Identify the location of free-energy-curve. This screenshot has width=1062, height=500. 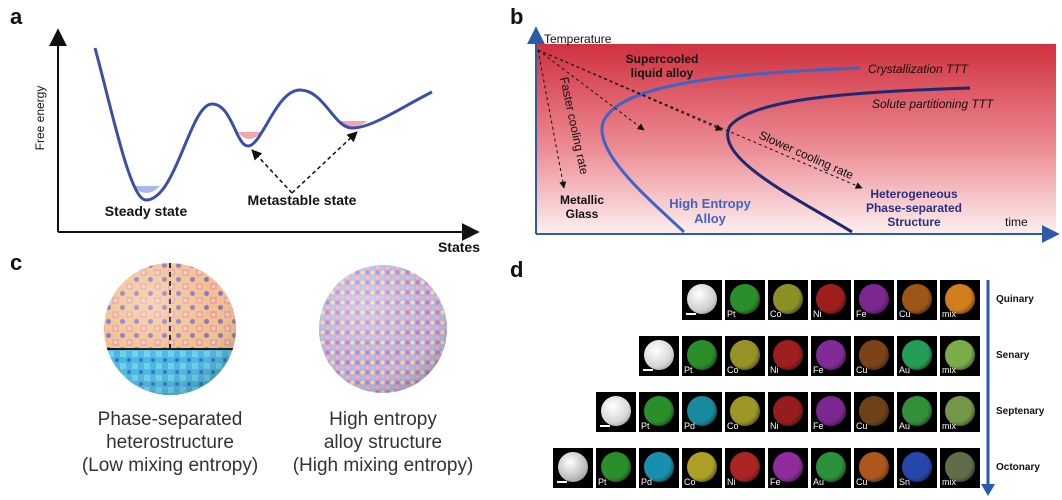
(263, 124).